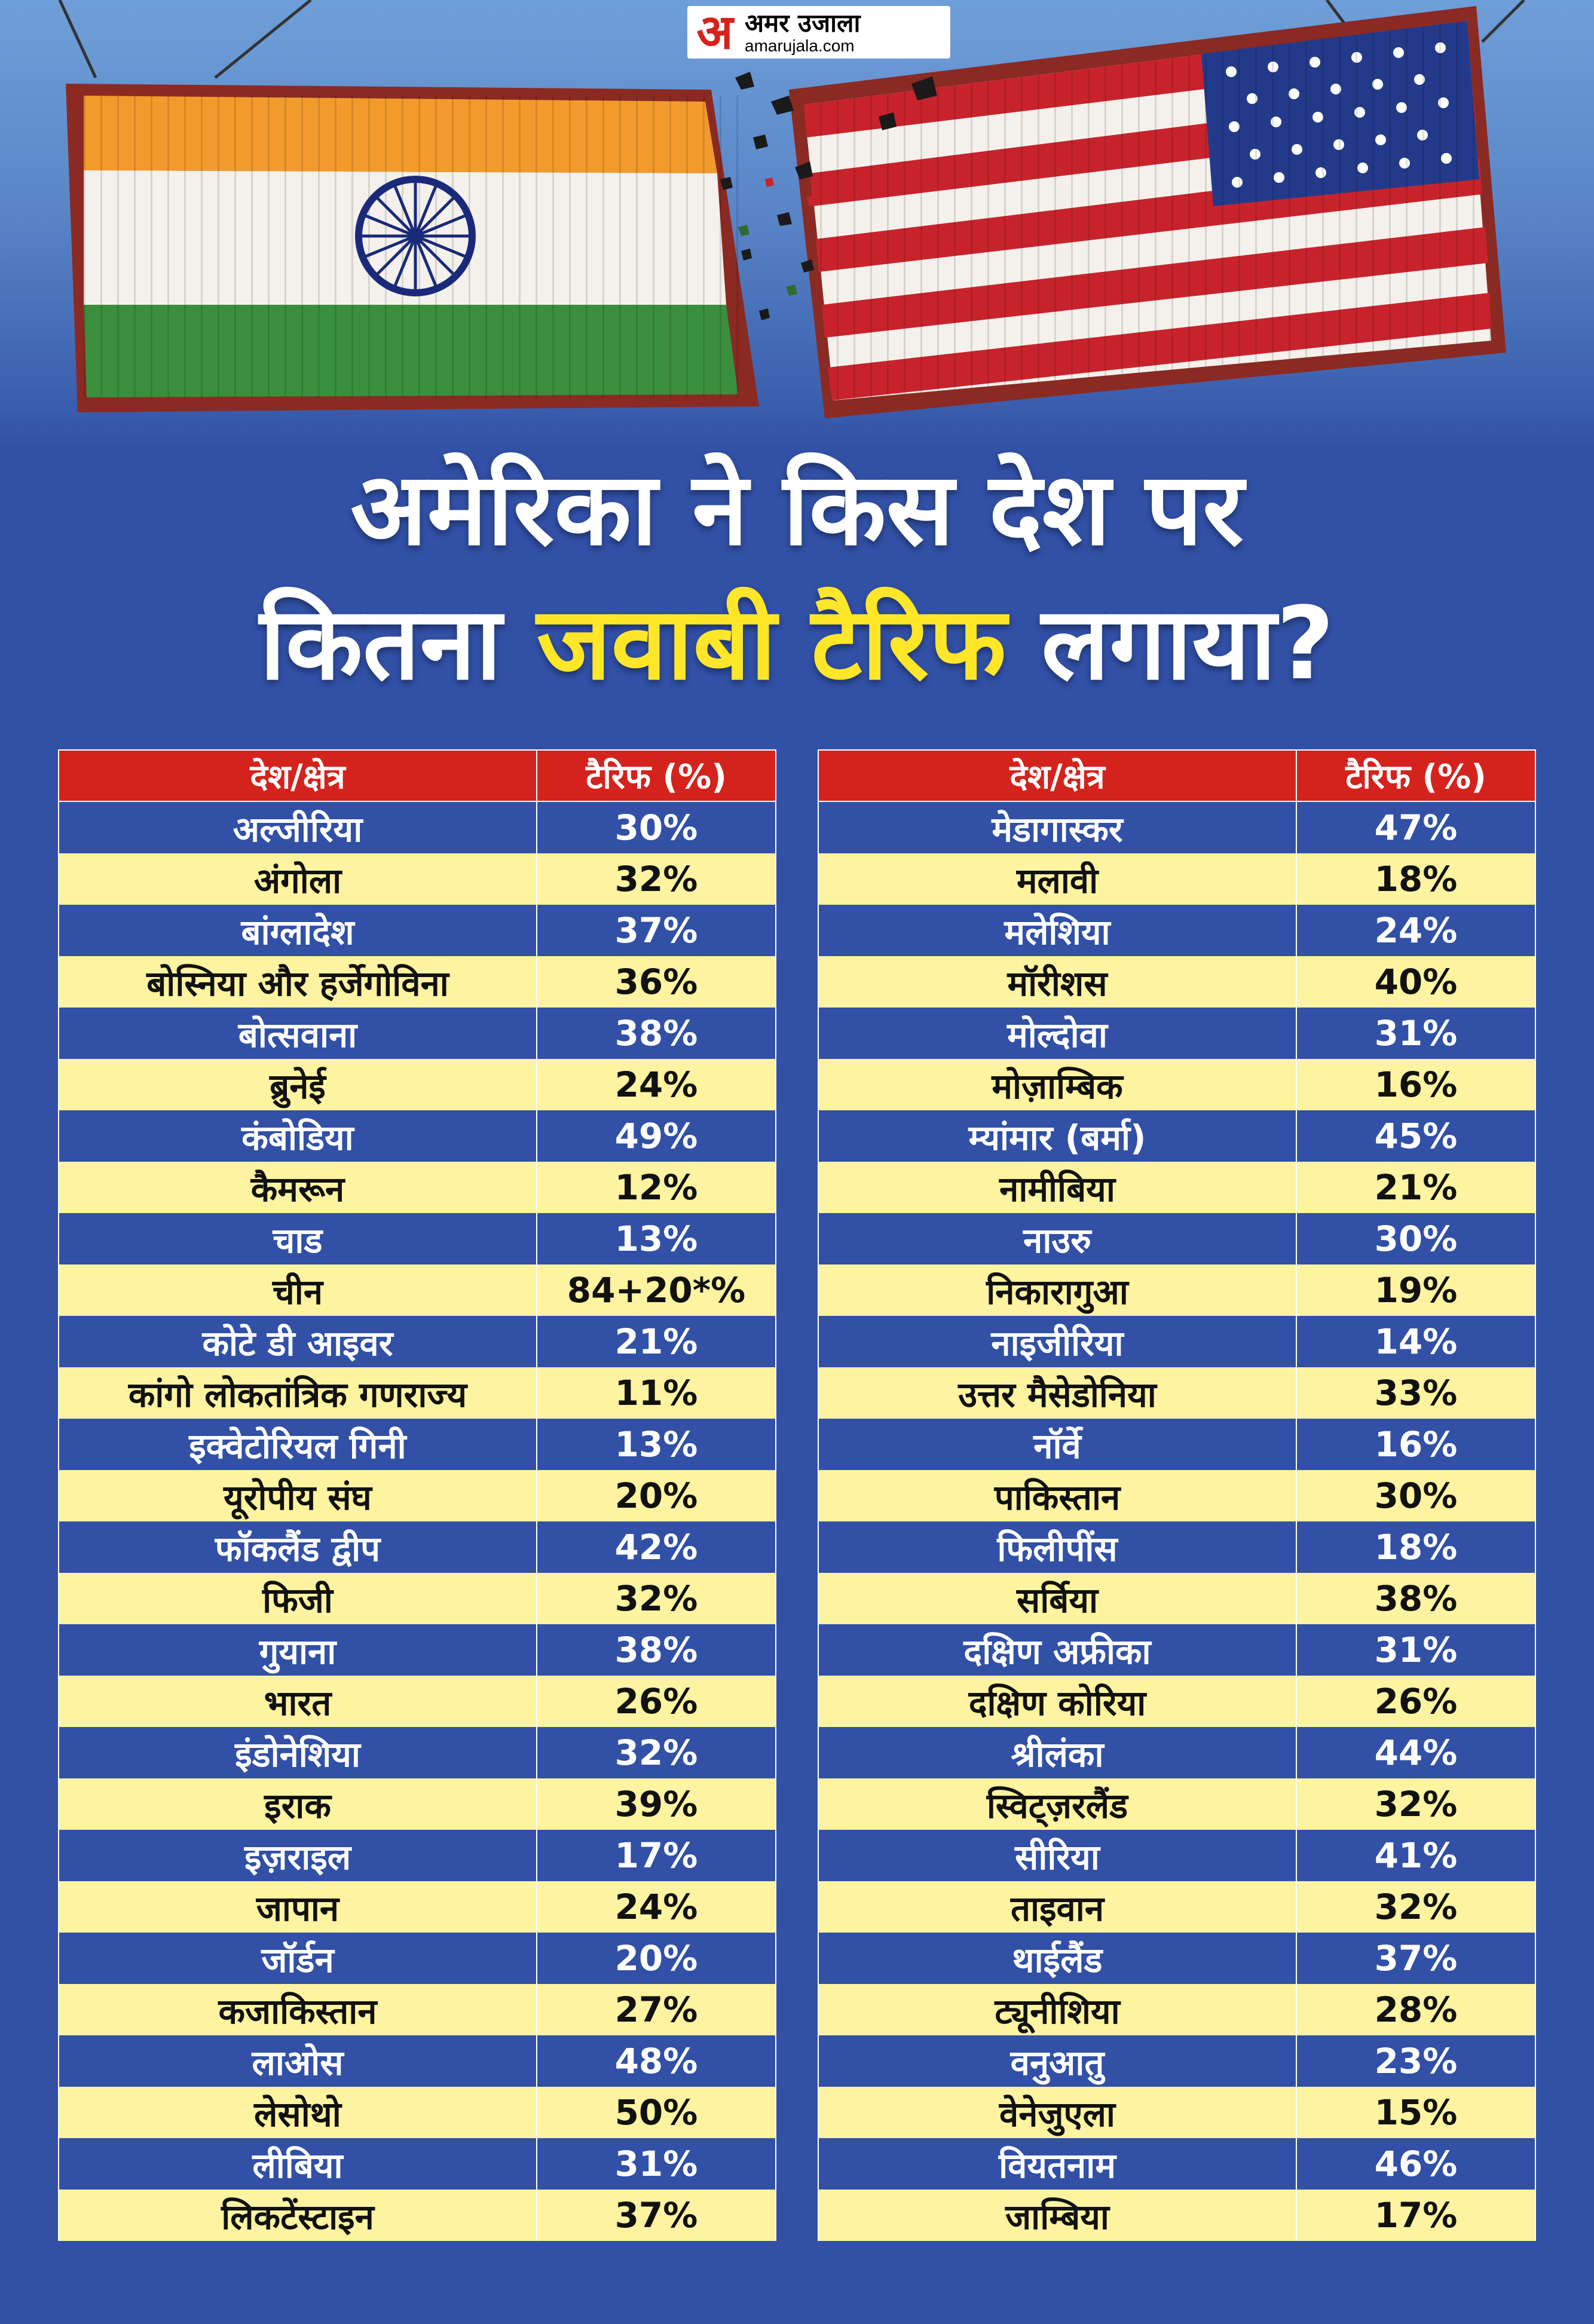 This screenshot has width=1594, height=2324. Describe the element at coordinates (417, 827) in the screenshot. I see `table-row: अल्जीरिया 30%` at that location.